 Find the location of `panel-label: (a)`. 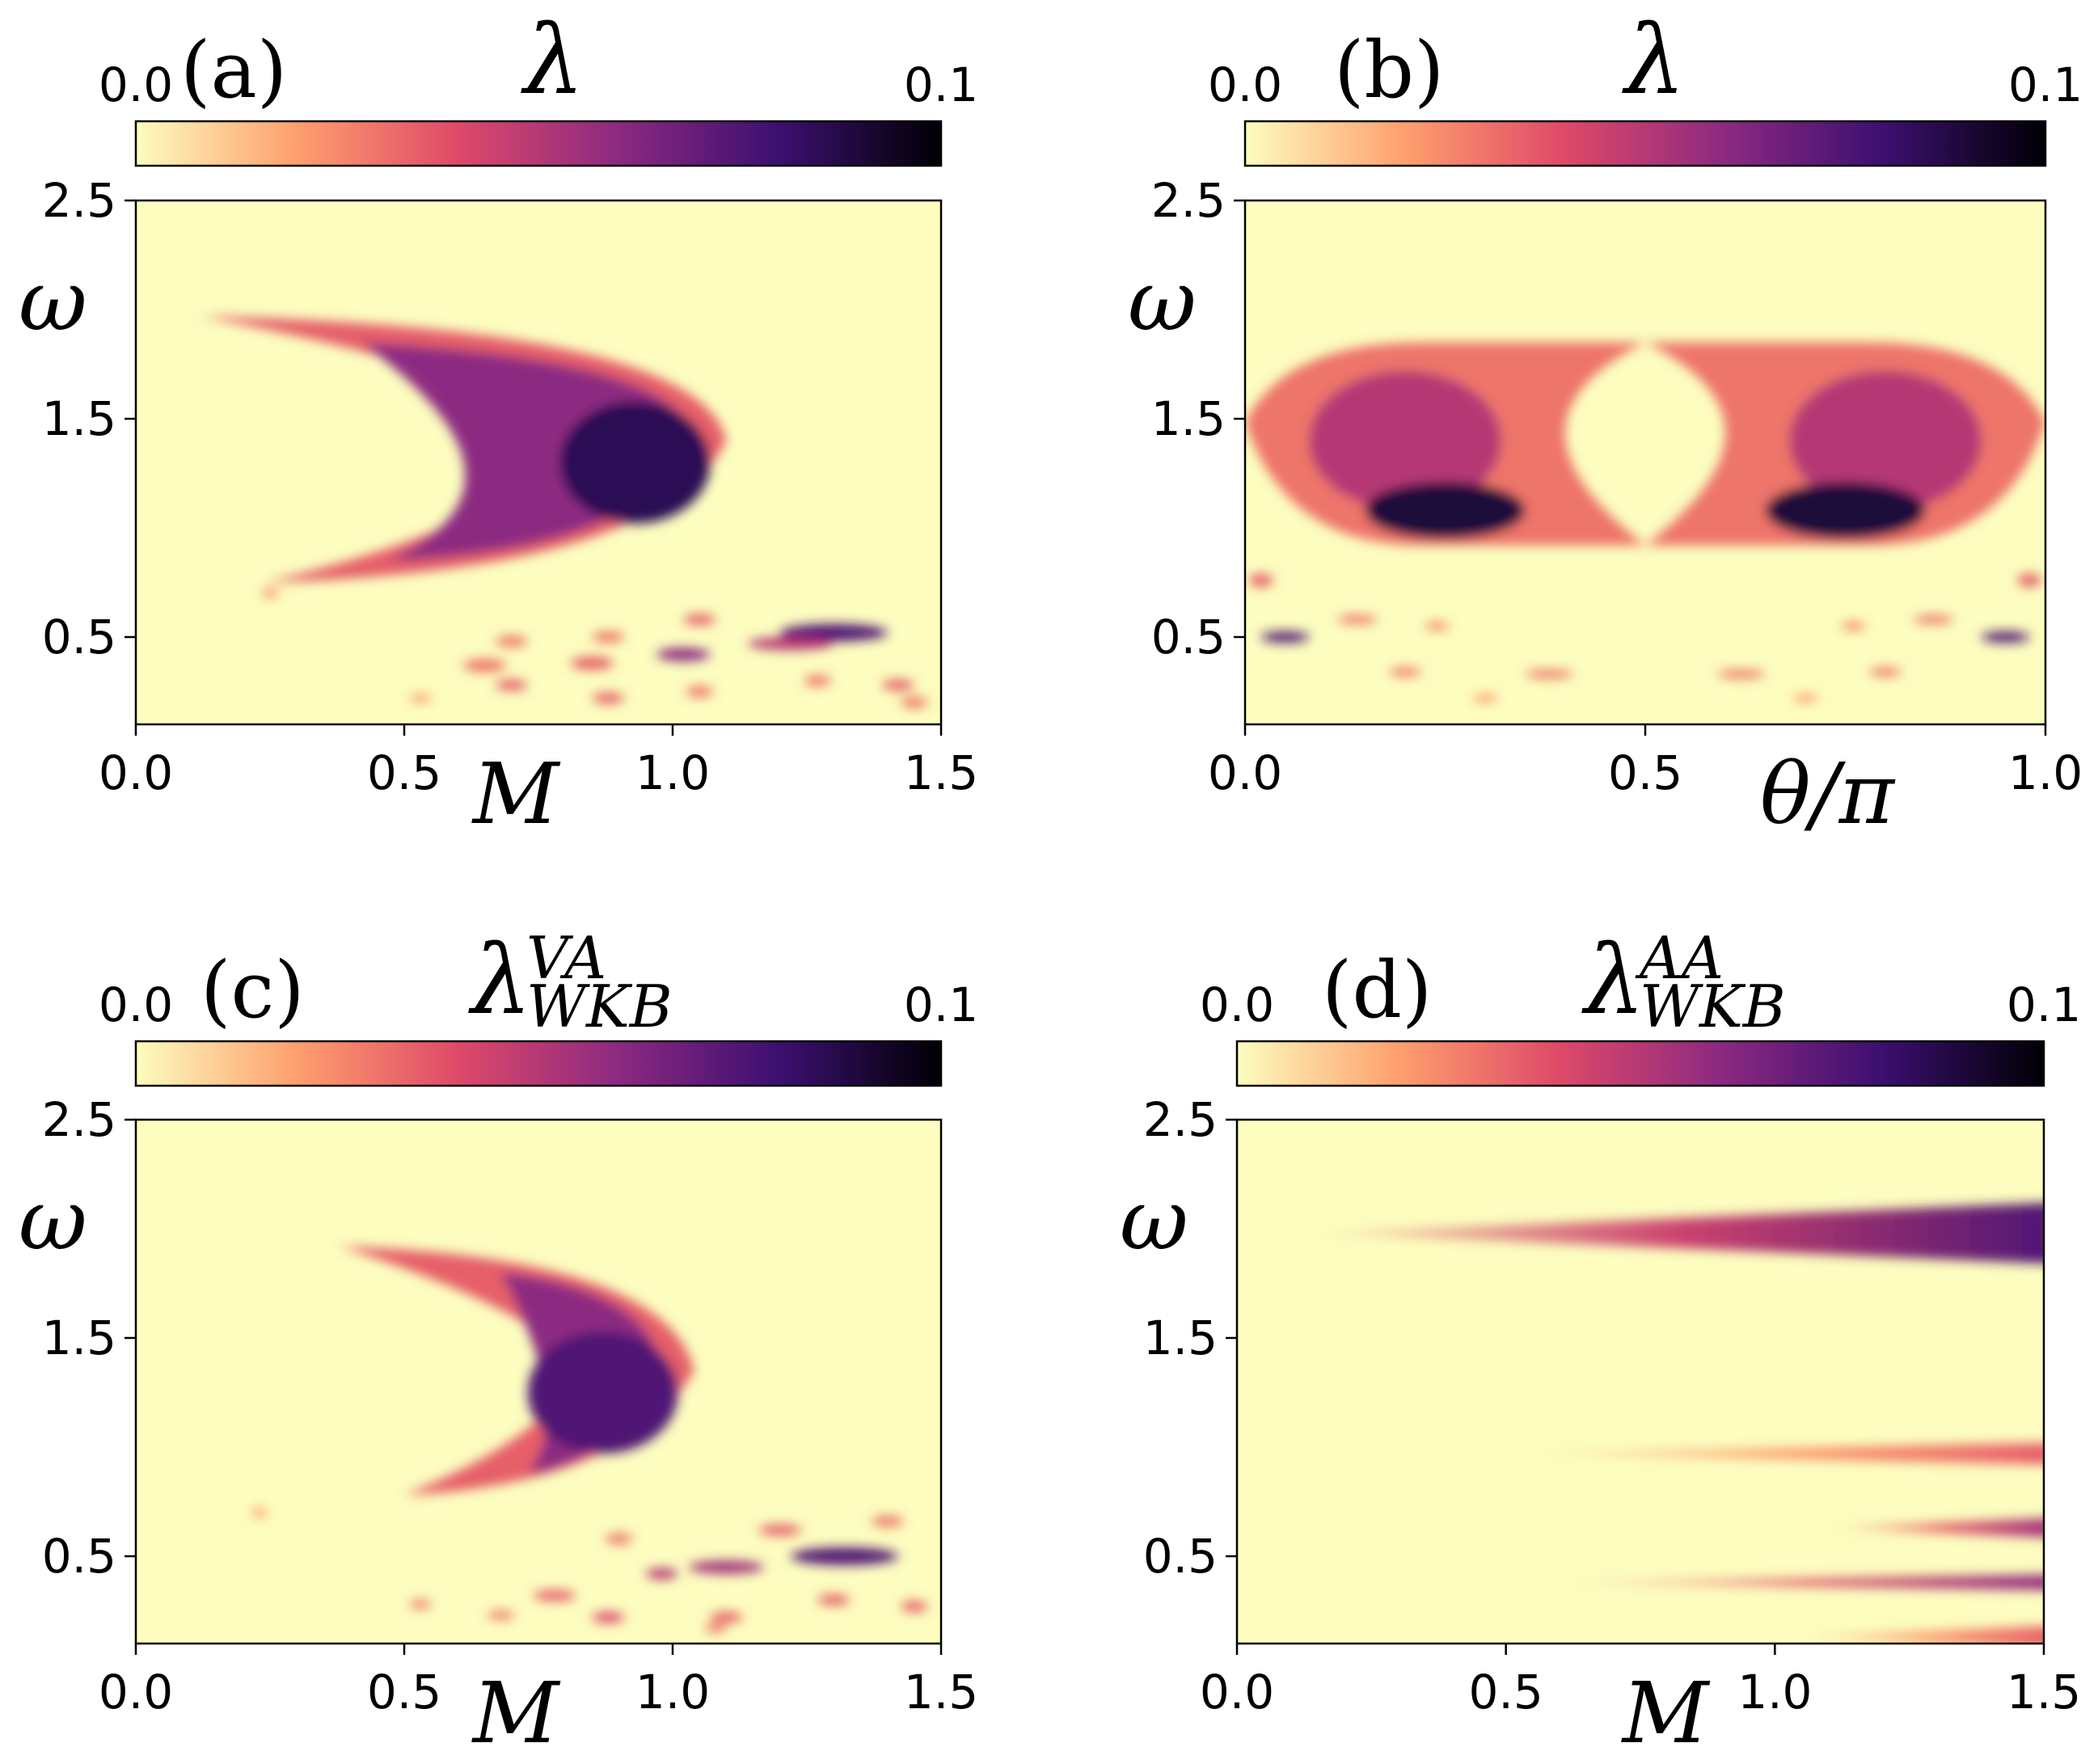

panel-label: (a) is located at coordinates (233, 71).